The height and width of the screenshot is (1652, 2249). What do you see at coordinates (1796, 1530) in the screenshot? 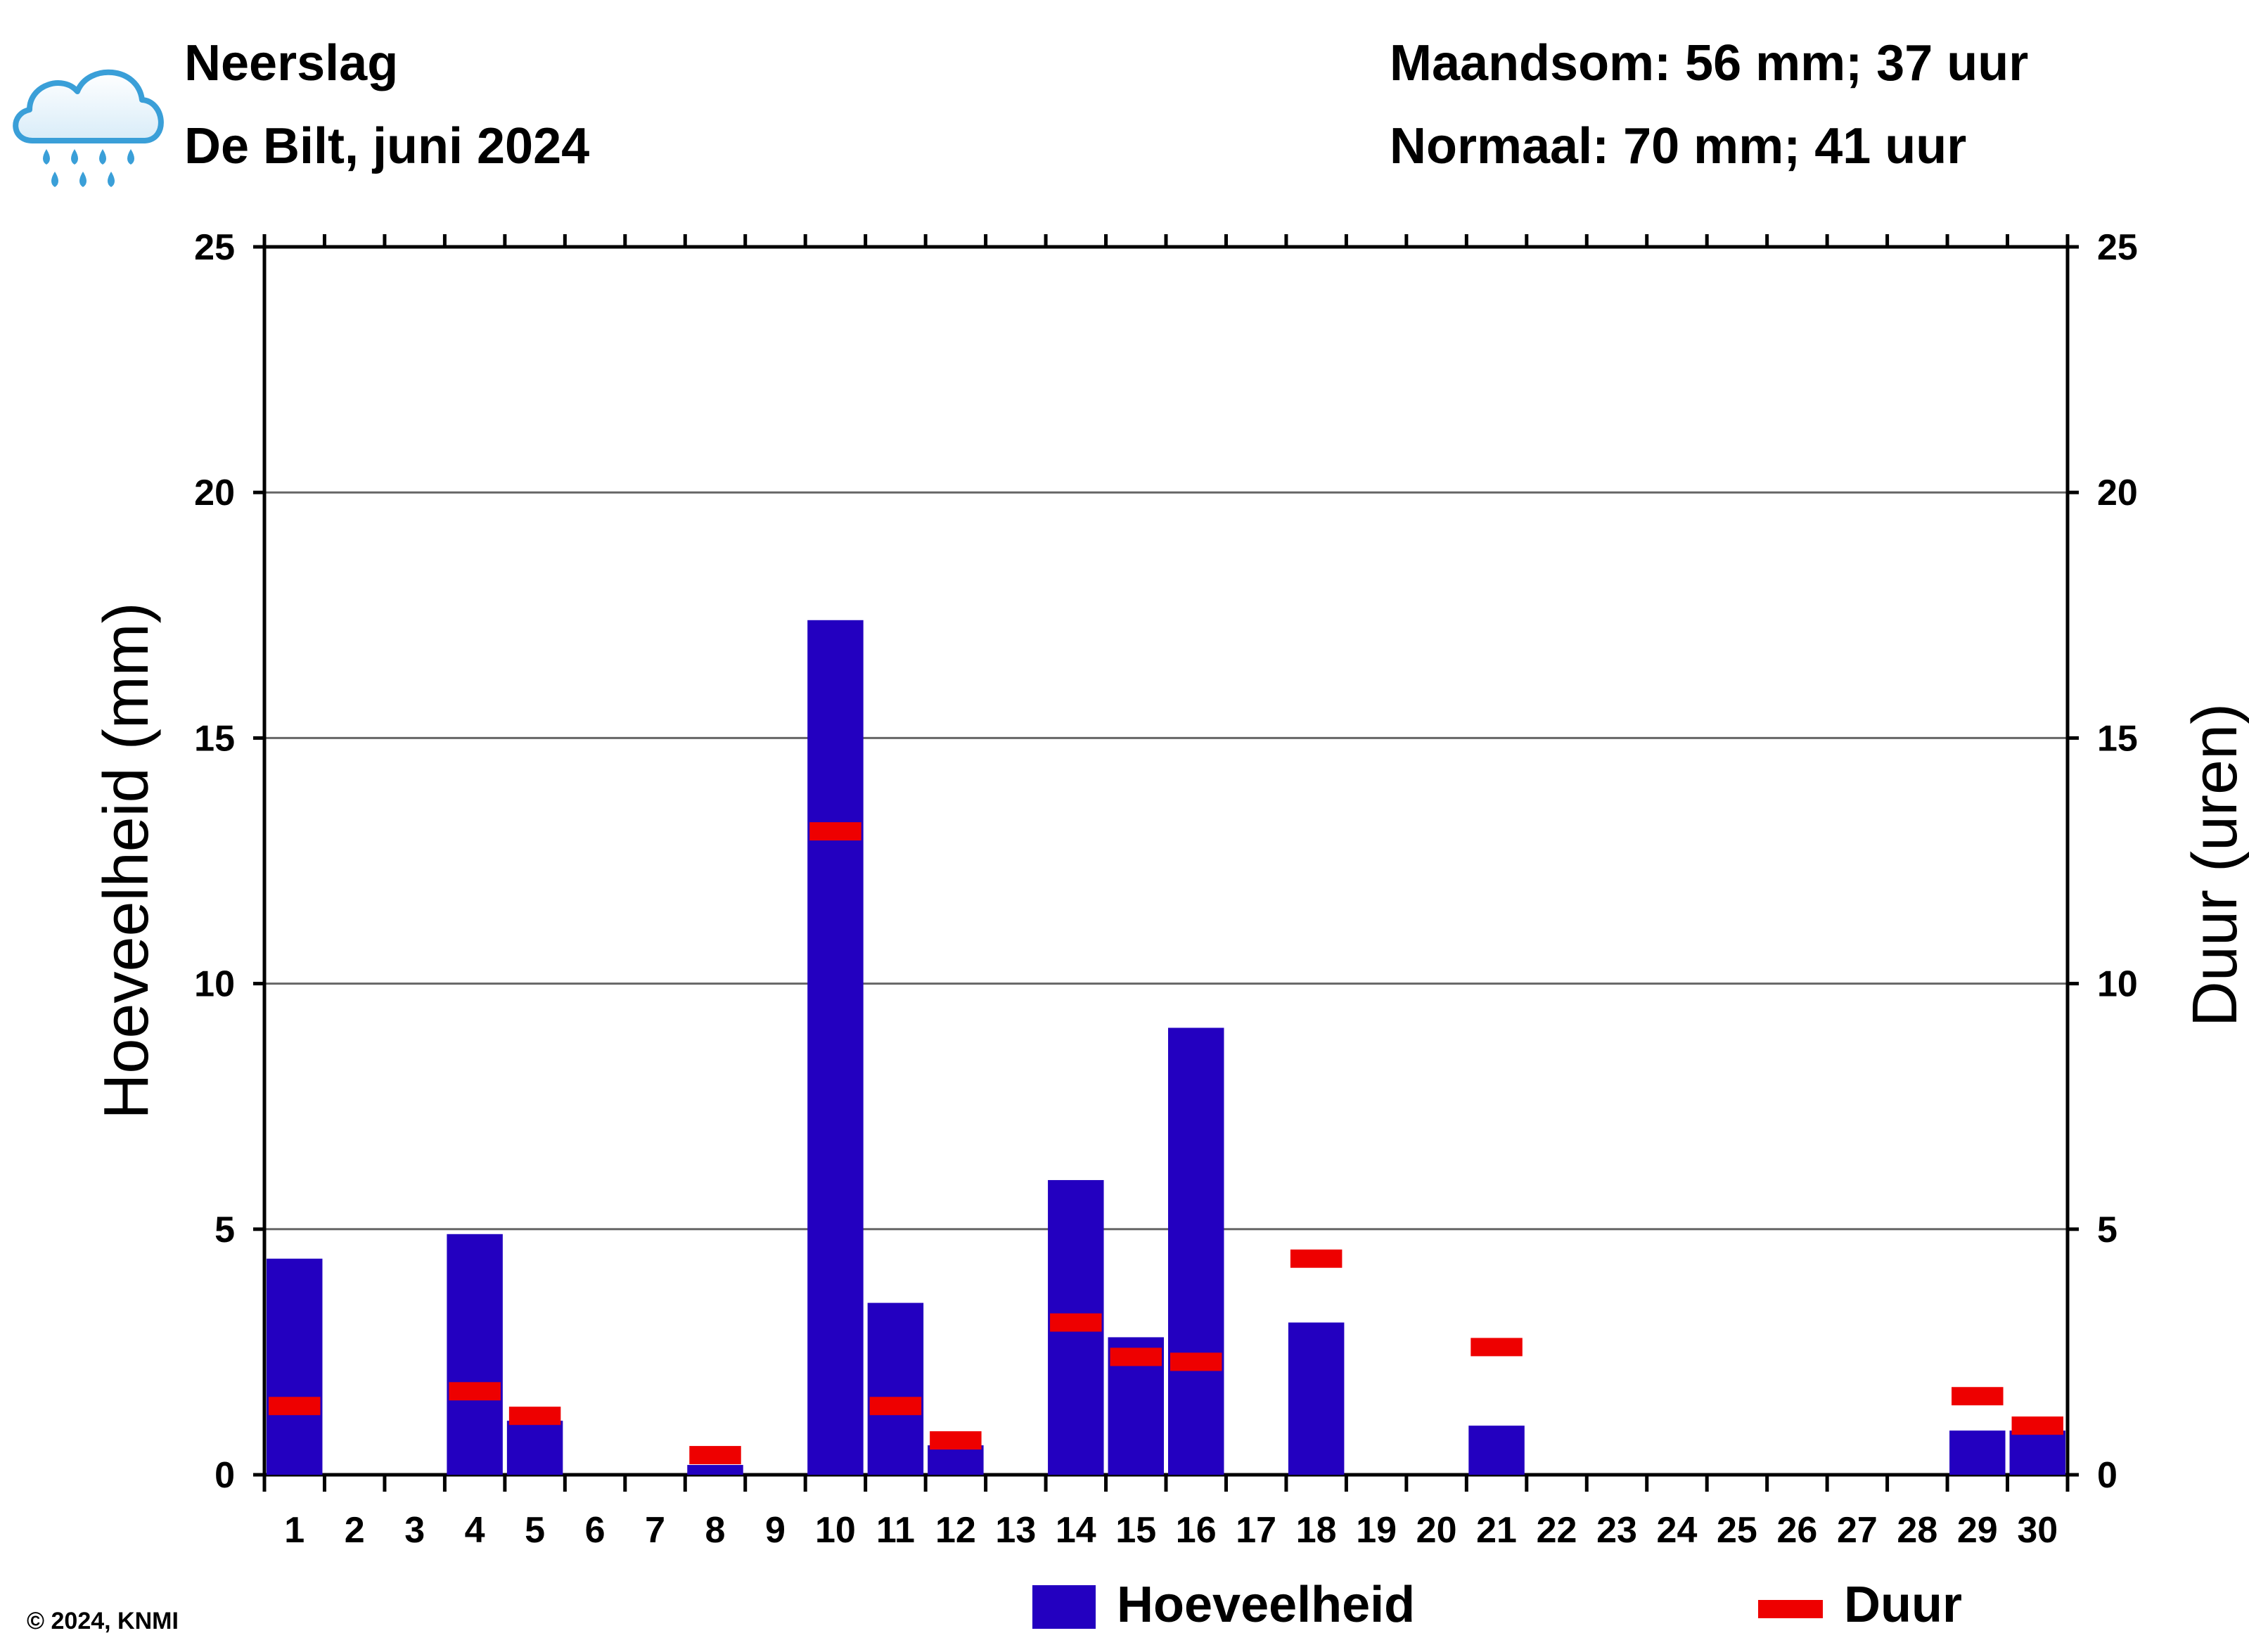
I see `x-tick-label: 26` at bounding box center [1796, 1530].